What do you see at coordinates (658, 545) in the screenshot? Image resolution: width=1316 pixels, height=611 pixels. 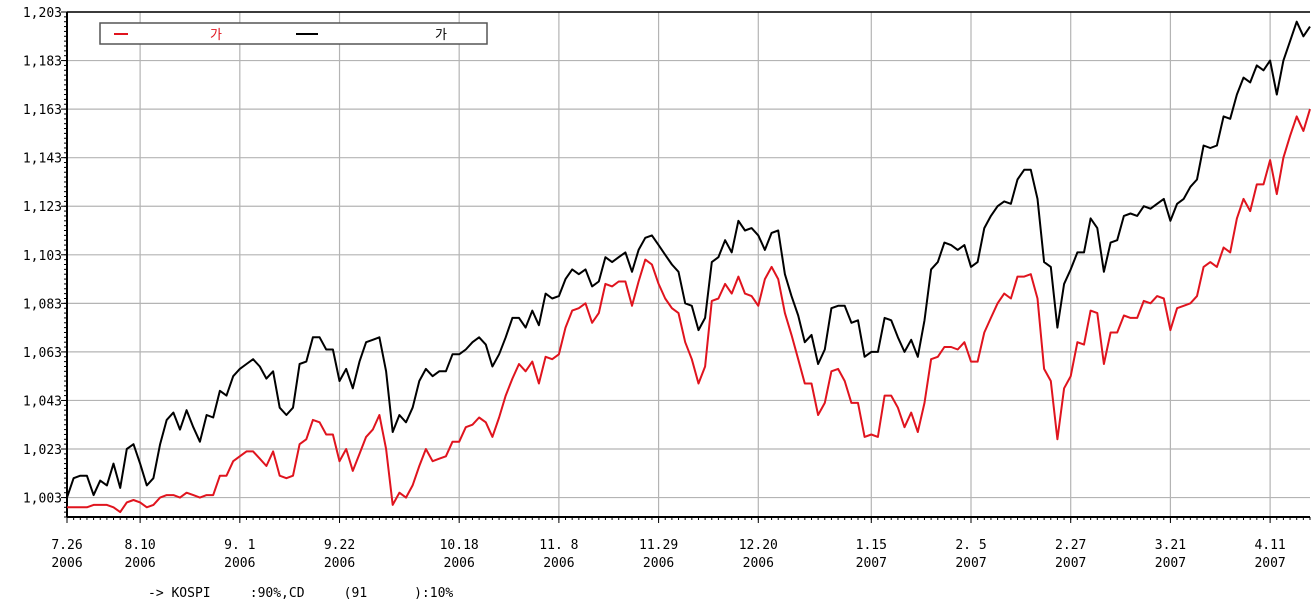 I see `x-tick-label: 11.29` at bounding box center [658, 545].